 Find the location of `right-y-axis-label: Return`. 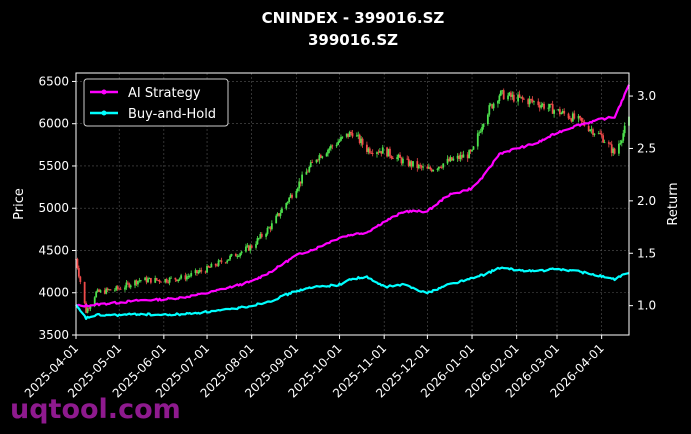

right-y-axis-label: Return is located at coordinates (673, 203).